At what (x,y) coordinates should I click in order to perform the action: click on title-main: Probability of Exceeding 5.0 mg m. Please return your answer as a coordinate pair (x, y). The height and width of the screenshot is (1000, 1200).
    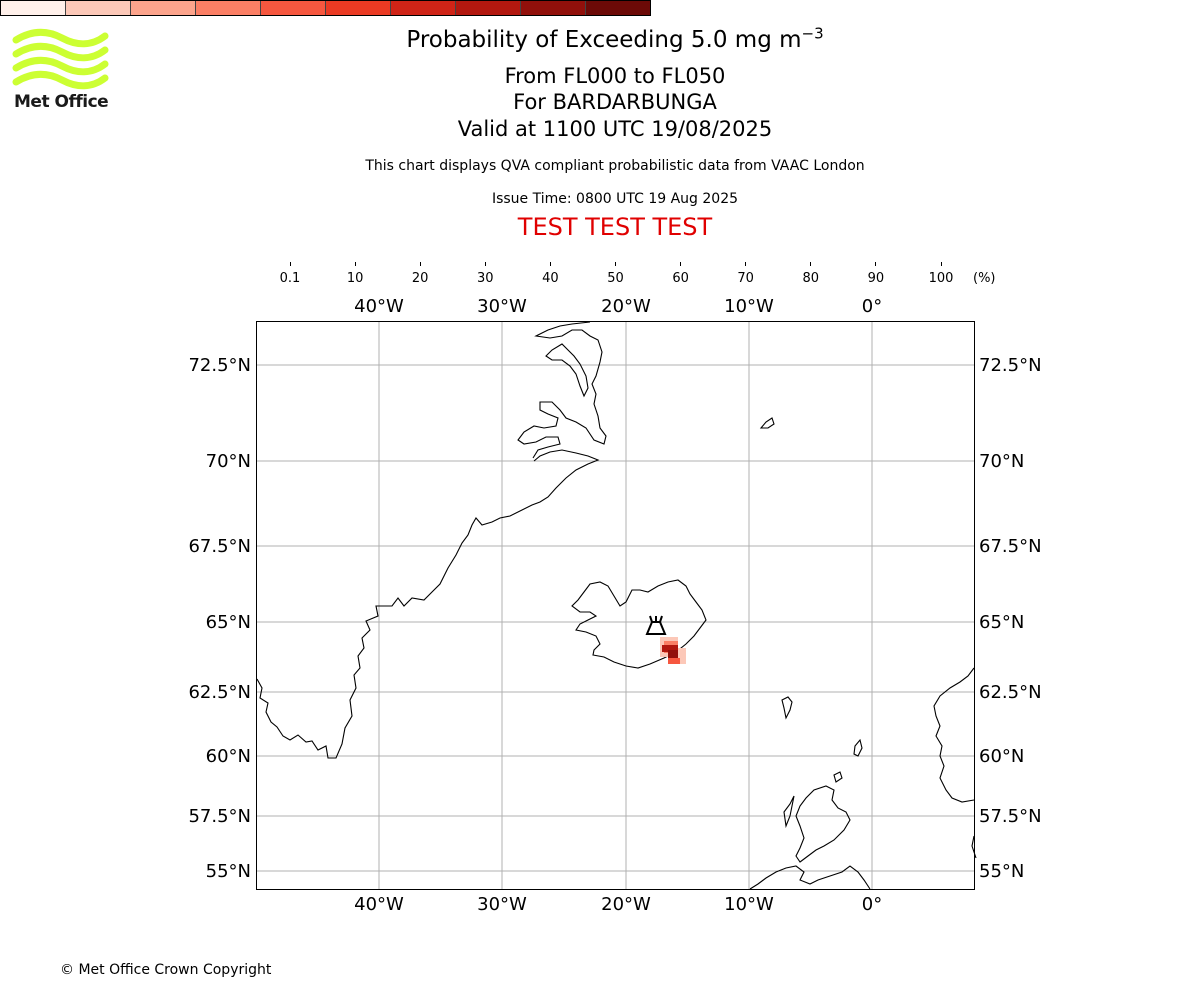
    Looking at the image, I should click on (604, 40).